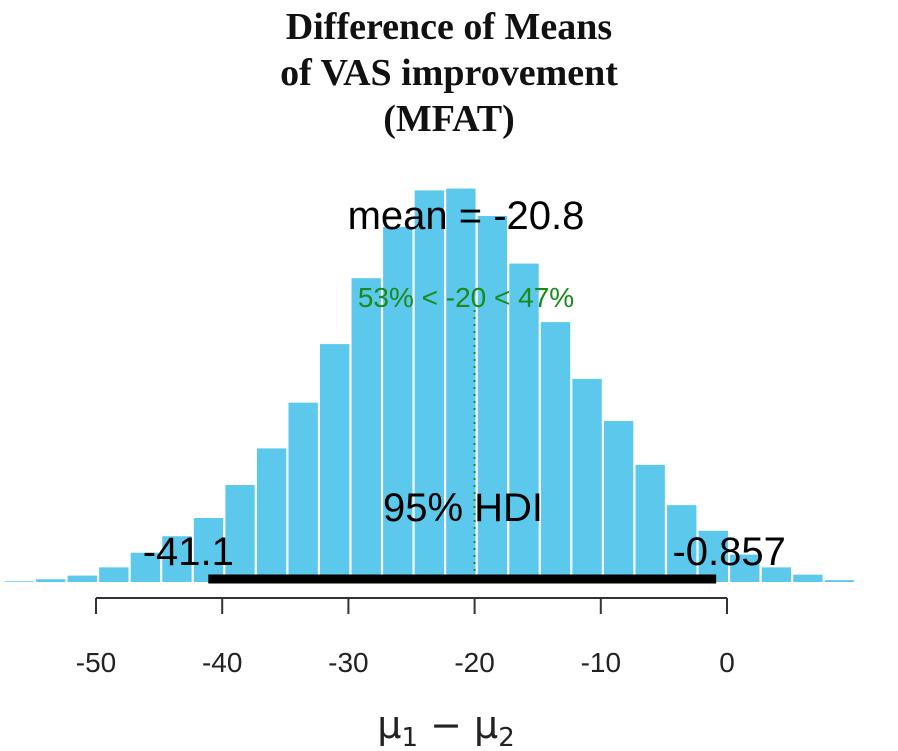 This screenshot has width=898, height=751. I want to click on hdi-high-label: -0.857, so click(728, 552).